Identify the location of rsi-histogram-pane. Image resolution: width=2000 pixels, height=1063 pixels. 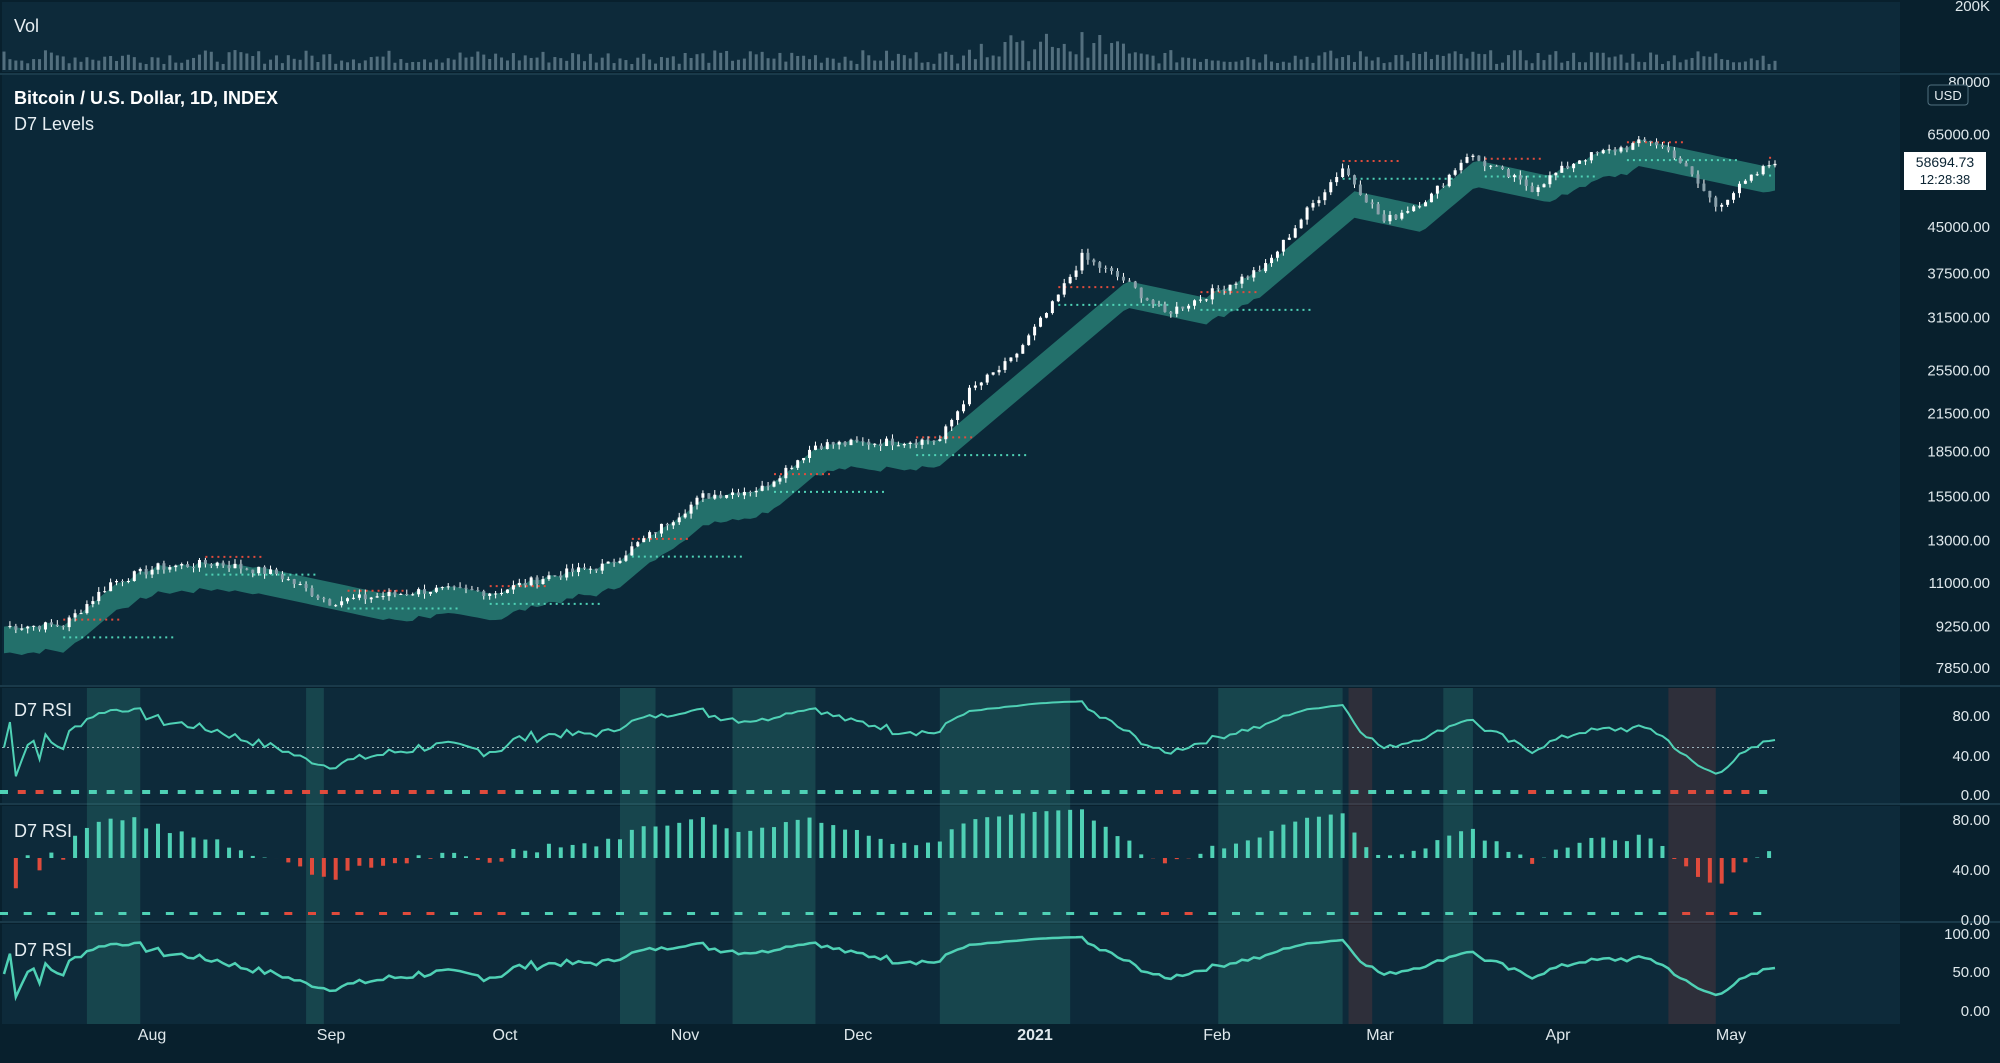
(951, 863).